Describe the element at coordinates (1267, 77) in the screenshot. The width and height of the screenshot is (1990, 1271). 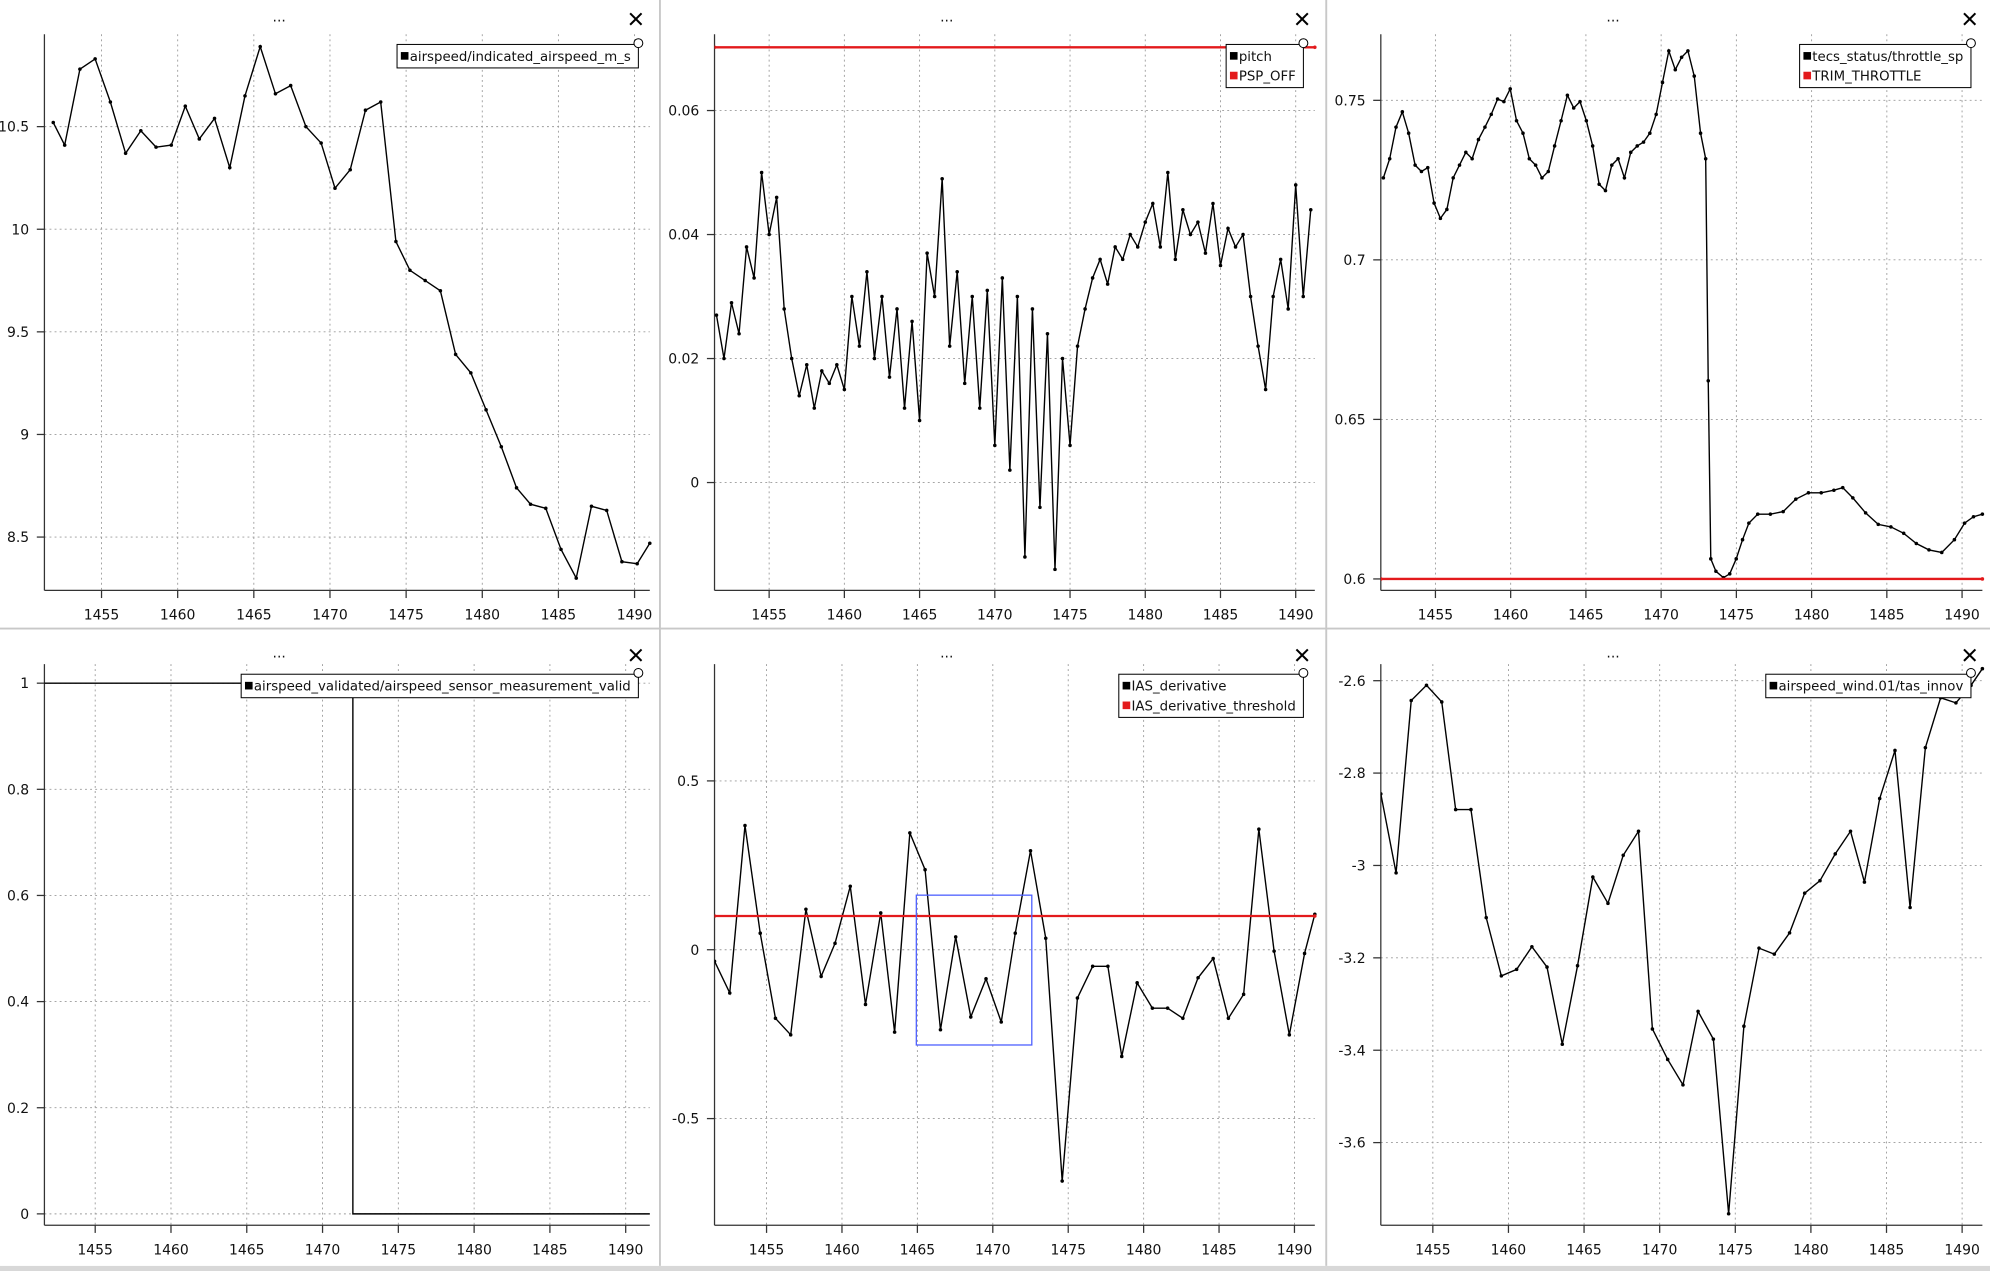
I see `legend-label: PSP_OFF` at that location.